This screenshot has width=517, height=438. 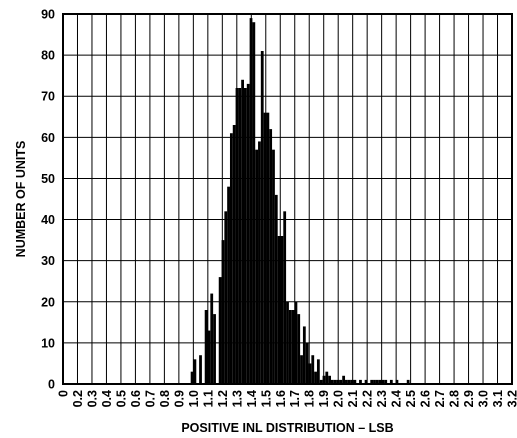 I want to click on x-tick-label: 3.1, so click(x=498, y=398).